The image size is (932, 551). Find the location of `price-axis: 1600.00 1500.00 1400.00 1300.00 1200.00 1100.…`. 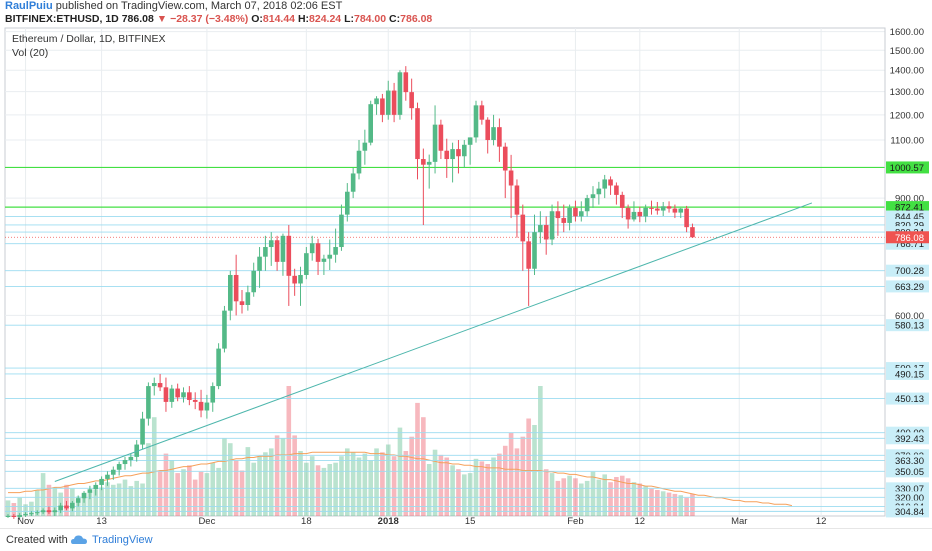

price-axis: 1600.00 1500.00 1400.00 1300.00 1200.00 1100.… is located at coordinates (907, 272).